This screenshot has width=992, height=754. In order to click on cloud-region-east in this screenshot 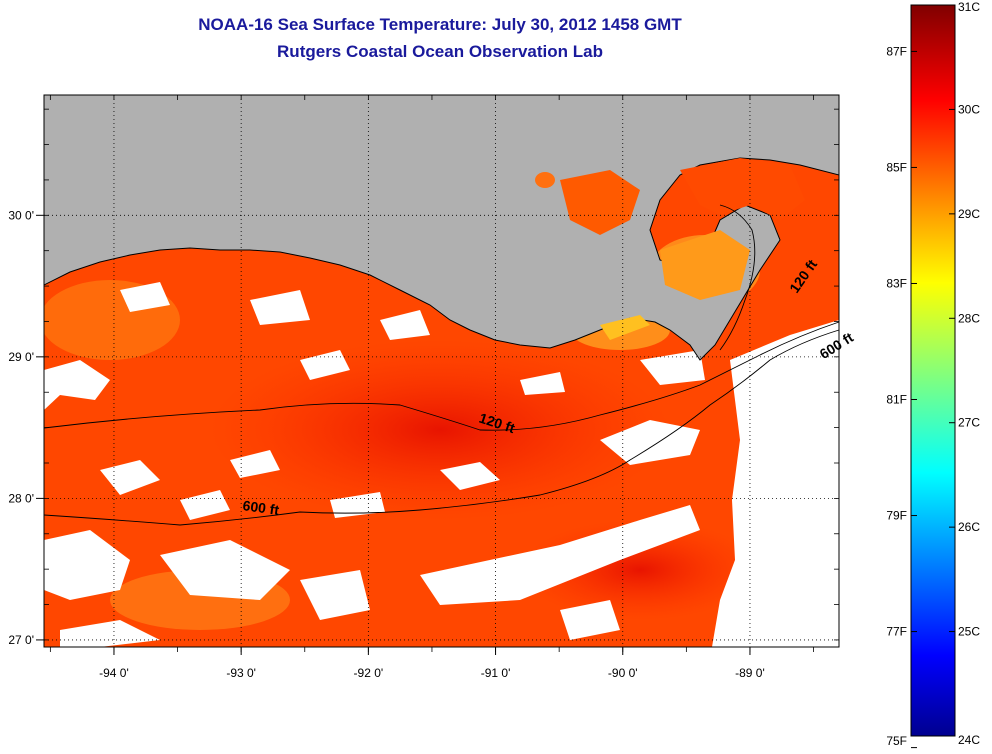, I will do `click(775, 483)`.